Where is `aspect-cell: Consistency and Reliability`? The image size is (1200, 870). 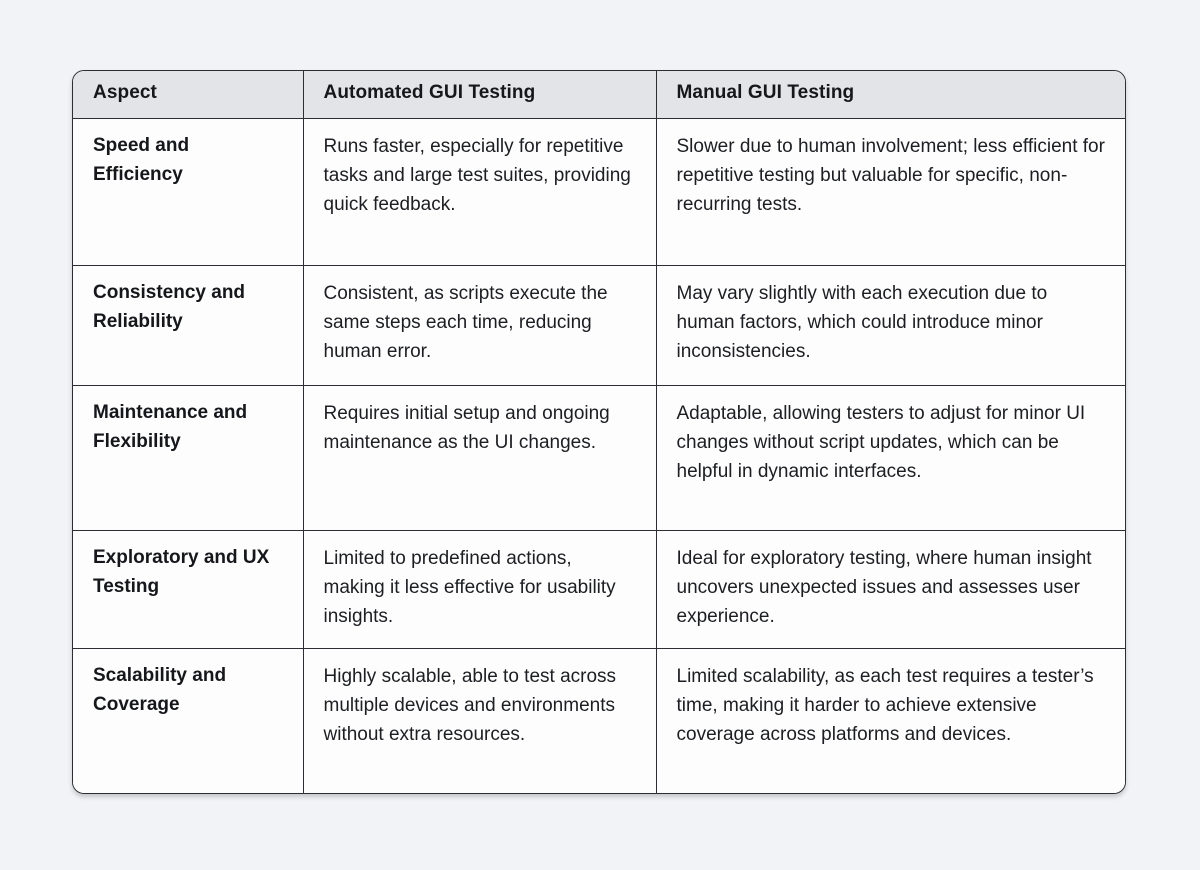 aspect-cell: Consistency and Reliability is located at coordinates (188, 325).